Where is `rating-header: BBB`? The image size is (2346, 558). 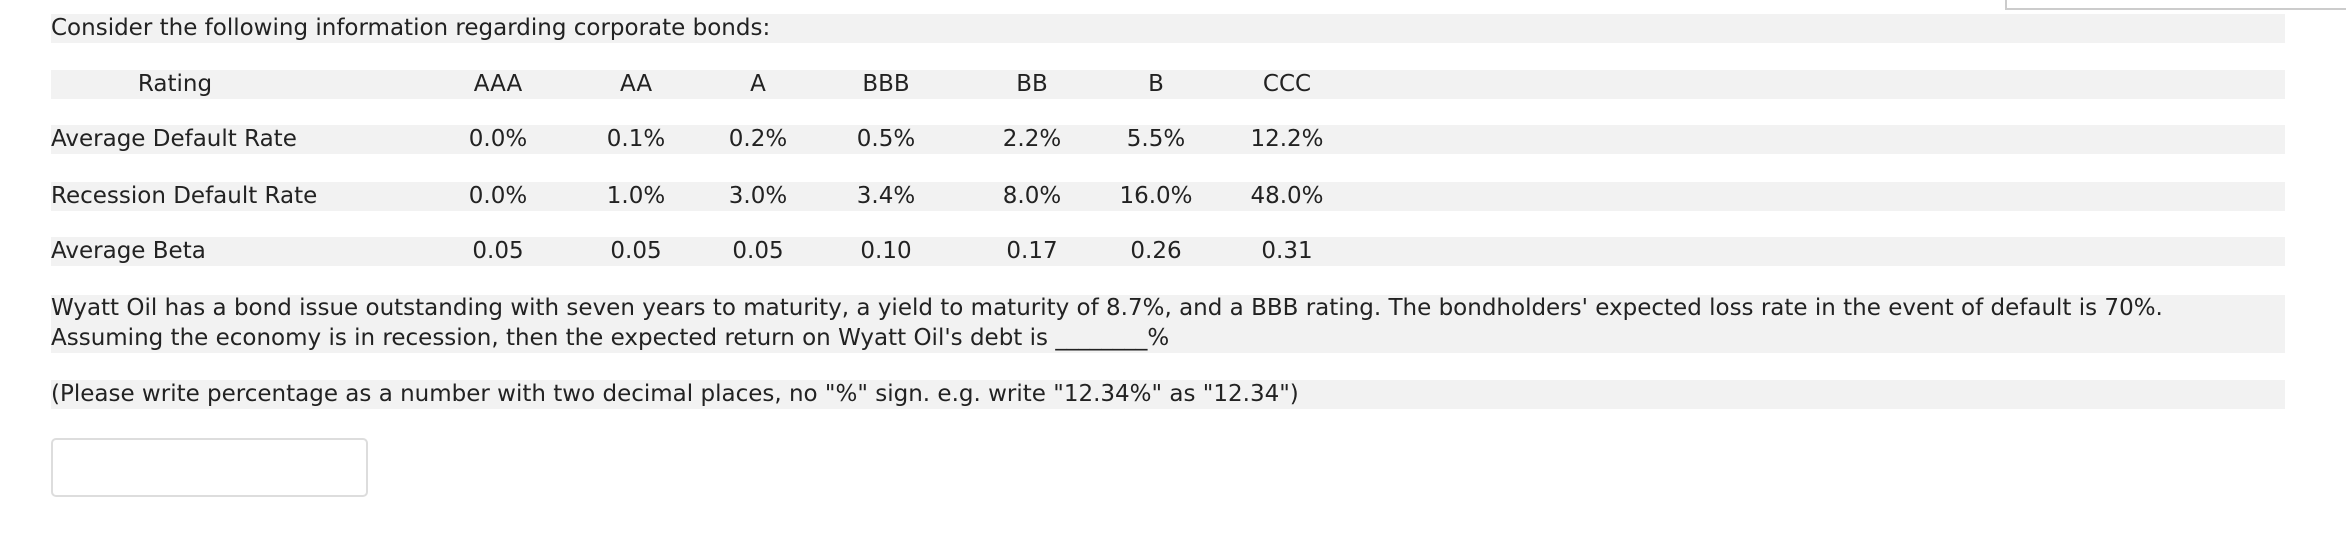
rating-header: BBB is located at coordinates (886, 84).